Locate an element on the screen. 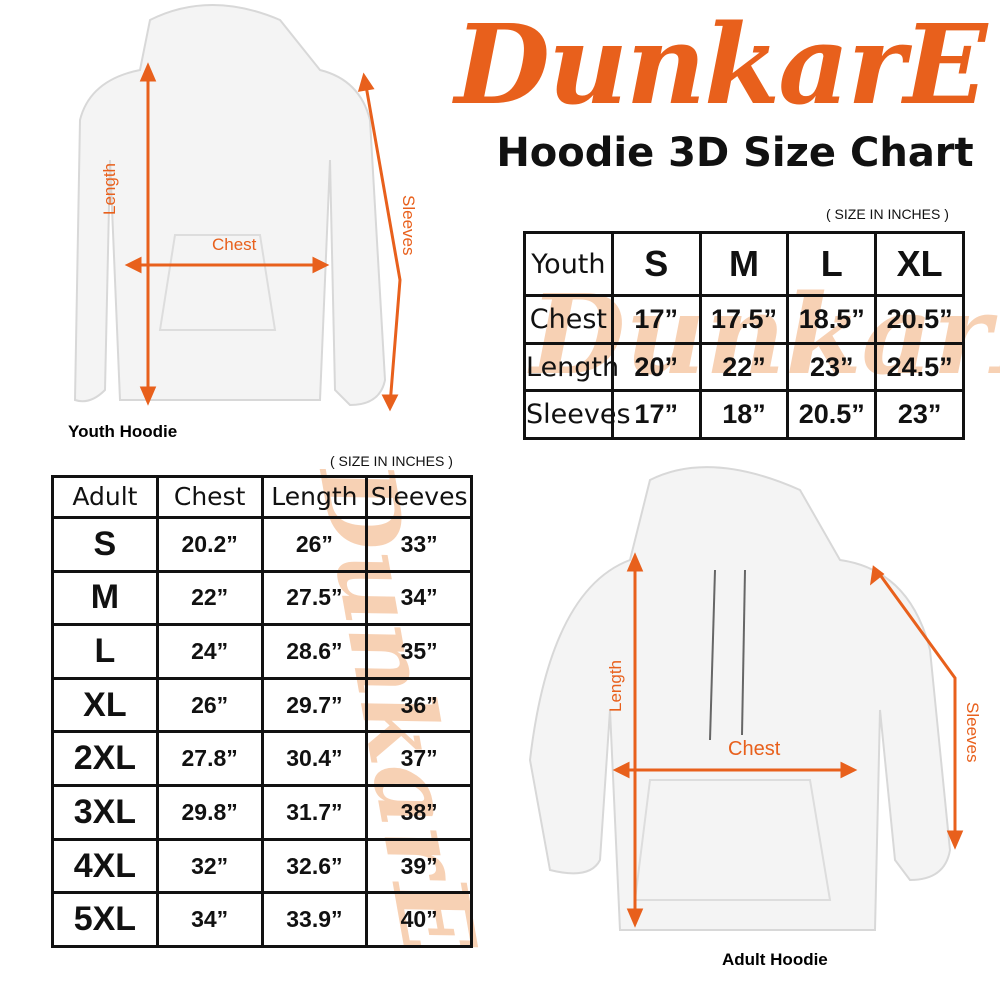 Image resolution: width=1000 pixels, height=1000 pixels. adult-chest-label: Chest is located at coordinates (754, 749).